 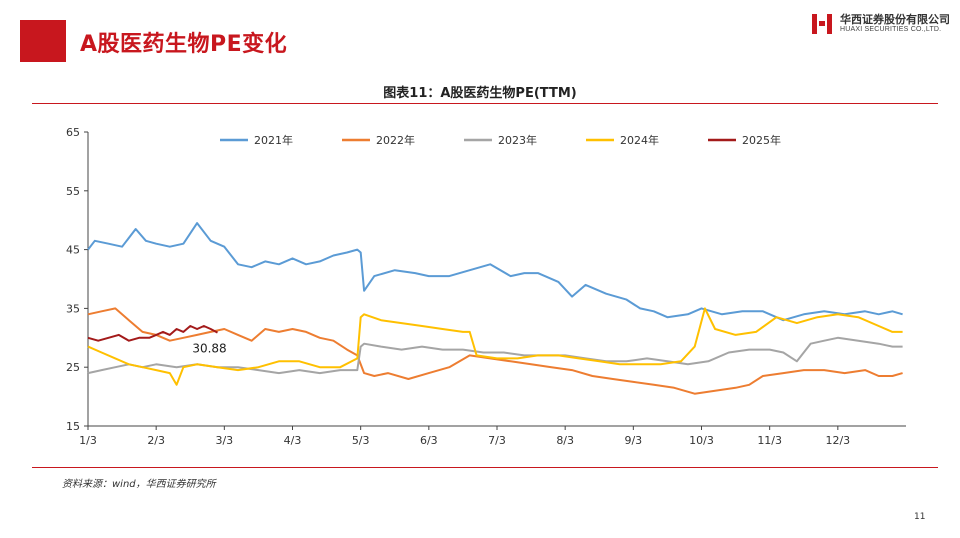 What do you see at coordinates (224, 440) in the screenshot?
I see `x-tick-label: 3/3` at bounding box center [224, 440].